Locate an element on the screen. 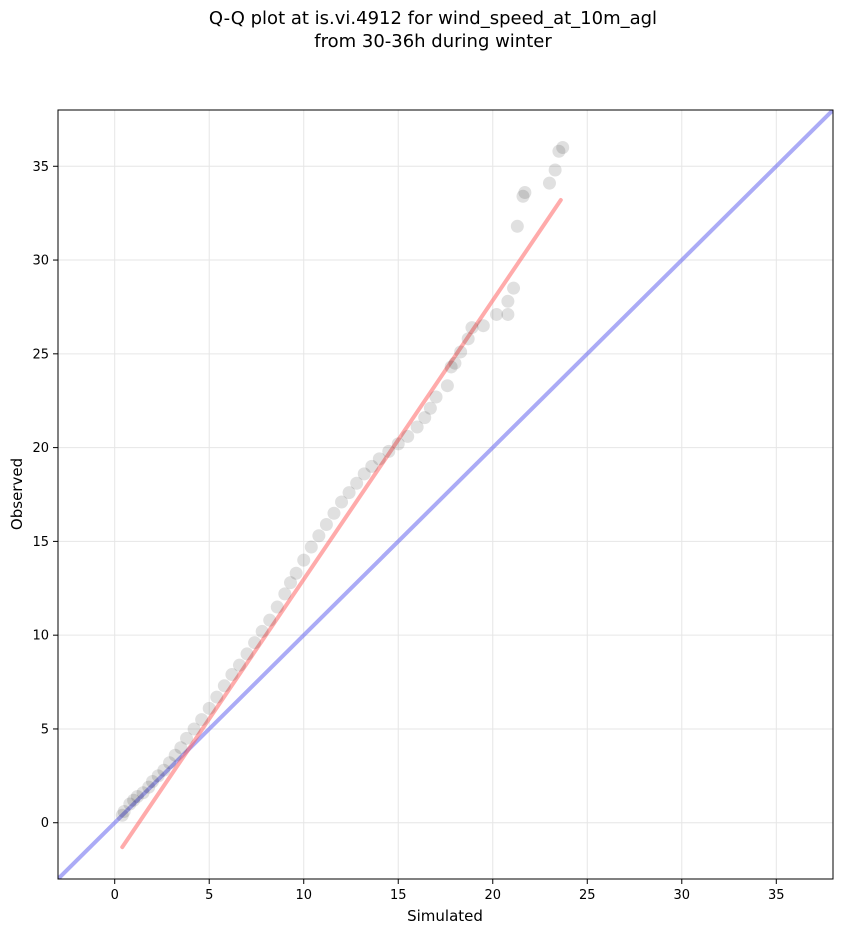  y-tick-label: 35 is located at coordinates (40, 167).